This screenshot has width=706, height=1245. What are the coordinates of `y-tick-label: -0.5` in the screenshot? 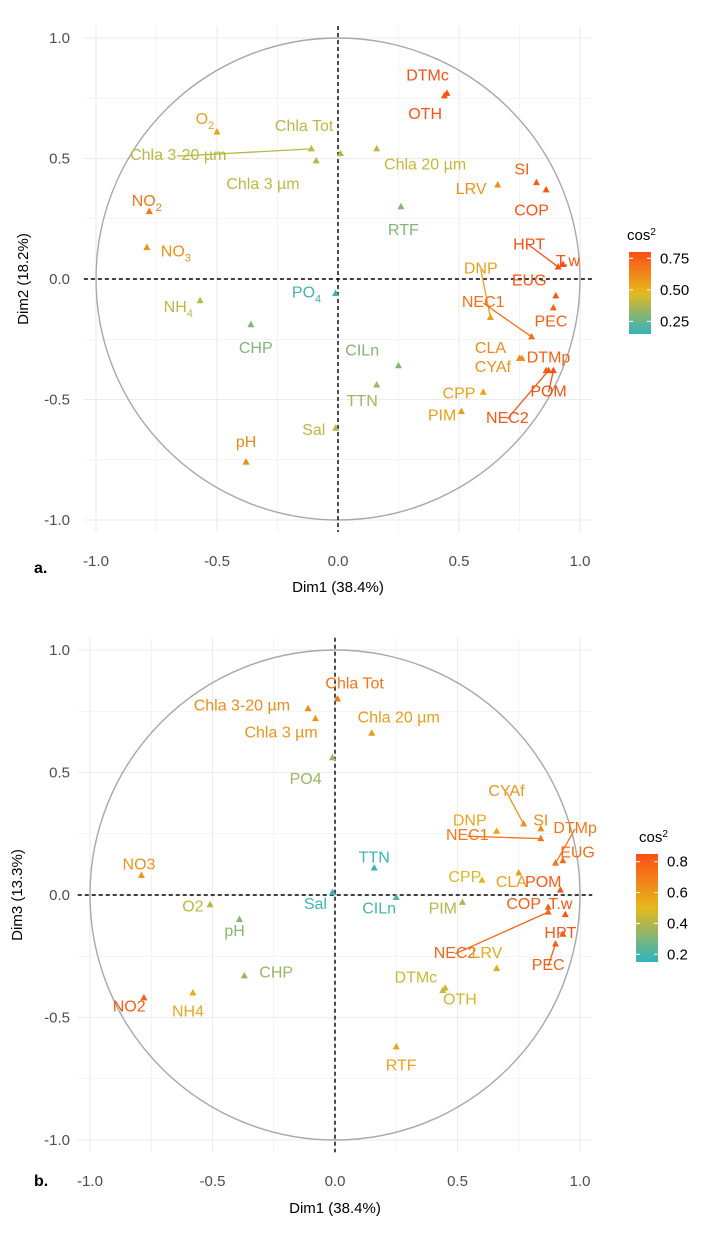 It's located at (57, 1018).